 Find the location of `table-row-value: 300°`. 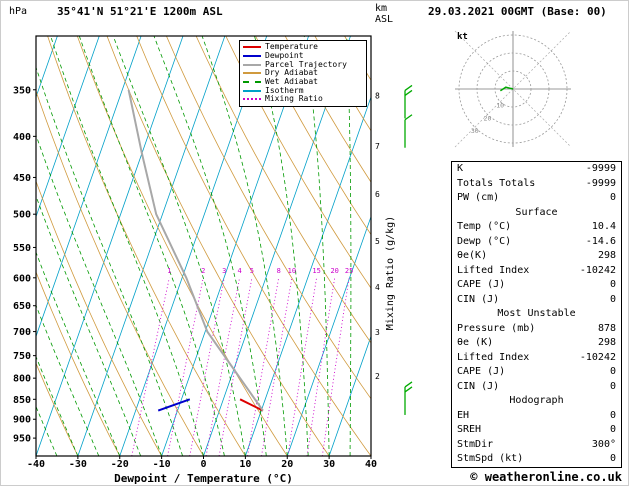

table-row-value: 300° is located at coordinates (603, 444).